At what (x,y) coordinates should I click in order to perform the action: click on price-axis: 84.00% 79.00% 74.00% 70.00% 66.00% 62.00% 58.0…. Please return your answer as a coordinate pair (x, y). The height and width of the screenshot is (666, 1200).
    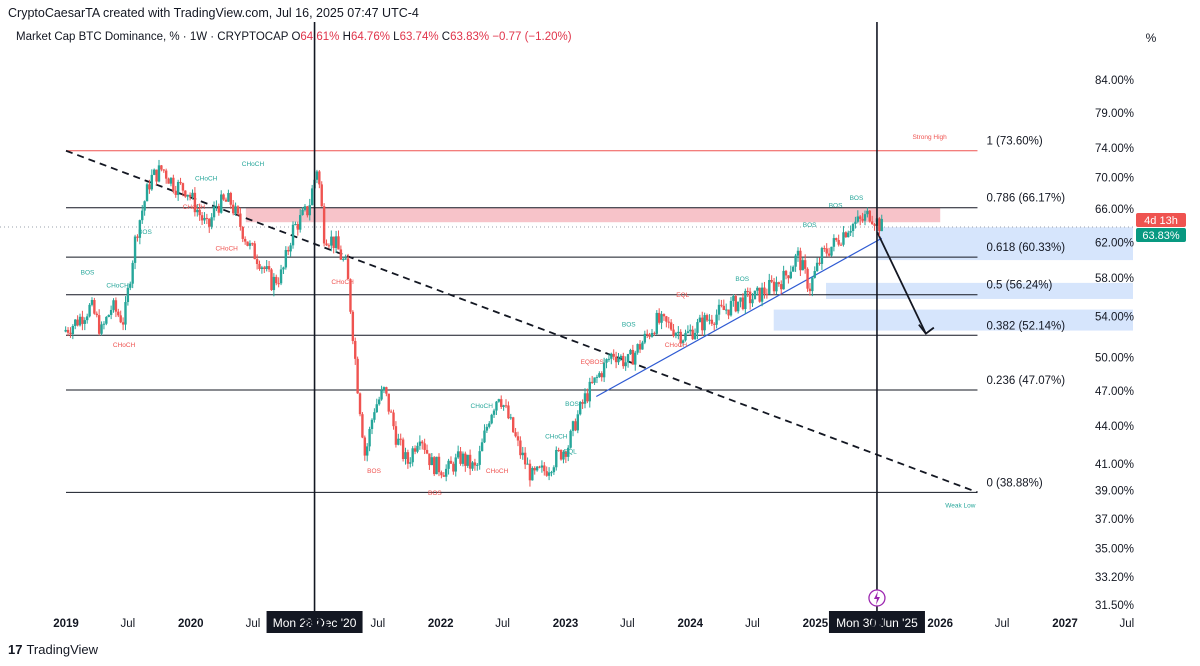
    Looking at the image, I should click on (1140, 343).